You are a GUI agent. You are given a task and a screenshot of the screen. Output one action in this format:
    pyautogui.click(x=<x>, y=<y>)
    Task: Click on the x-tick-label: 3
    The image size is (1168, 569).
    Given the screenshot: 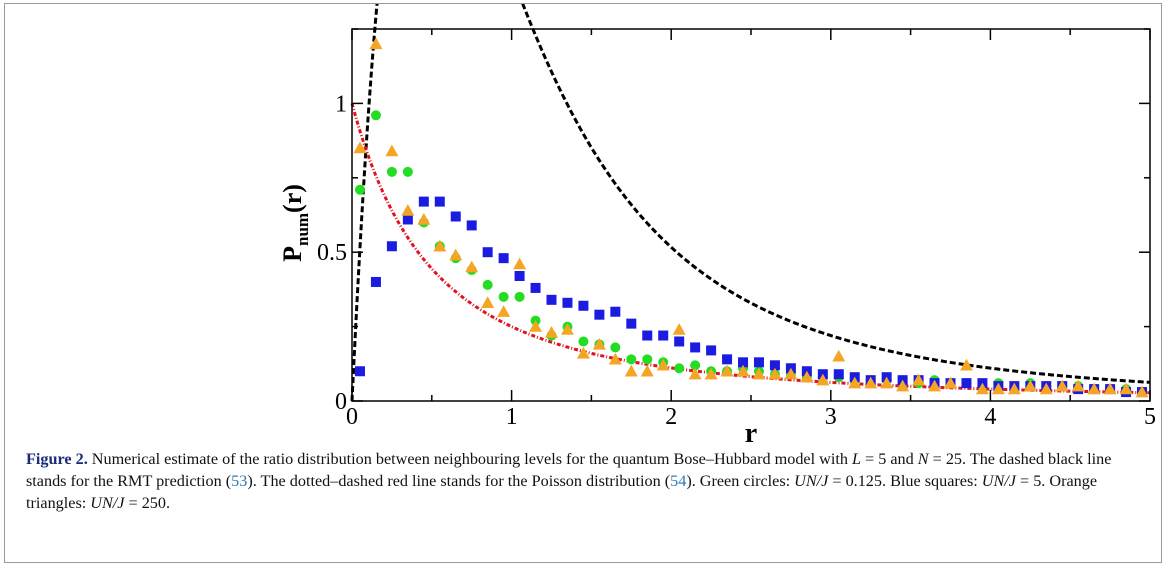 What is the action you would take?
    pyautogui.click(x=831, y=417)
    